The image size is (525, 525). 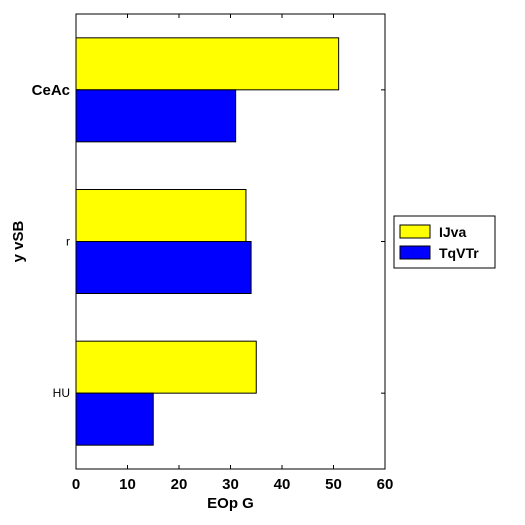 What do you see at coordinates (459, 253) in the screenshot?
I see `legend-label-tqvtr: TqVTr` at bounding box center [459, 253].